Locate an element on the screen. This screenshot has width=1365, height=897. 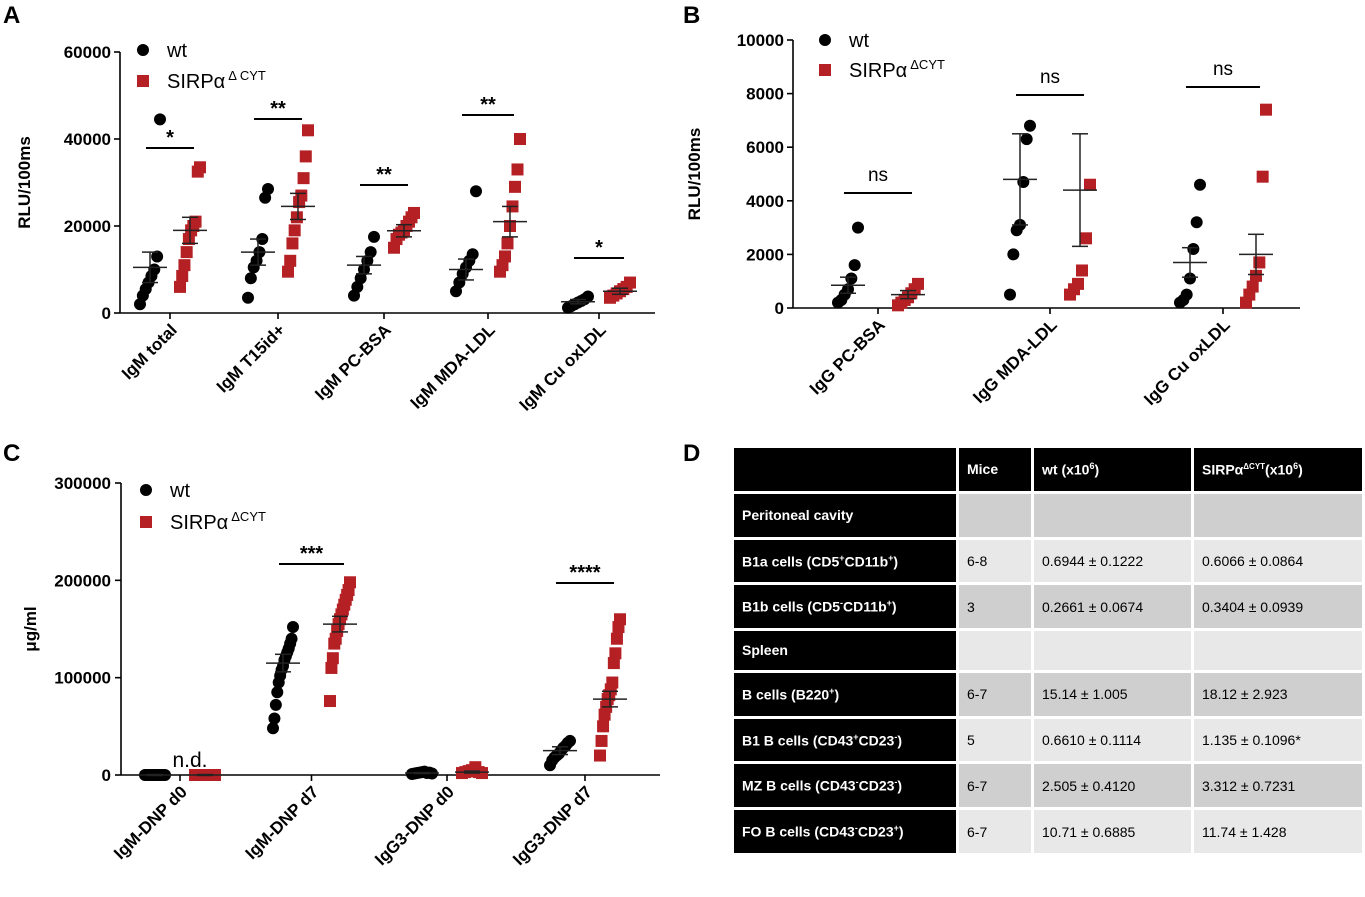
legend-marker-wt is located at coordinates (825, 40).